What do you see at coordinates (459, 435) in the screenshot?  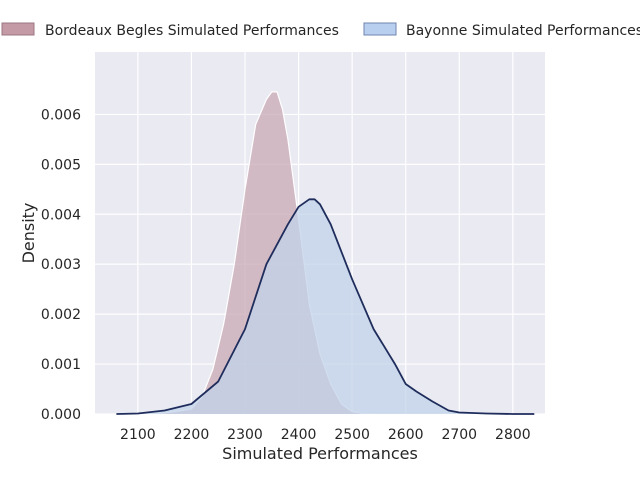 I see `x-tick-label: 2700` at bounding box center [459, 435].